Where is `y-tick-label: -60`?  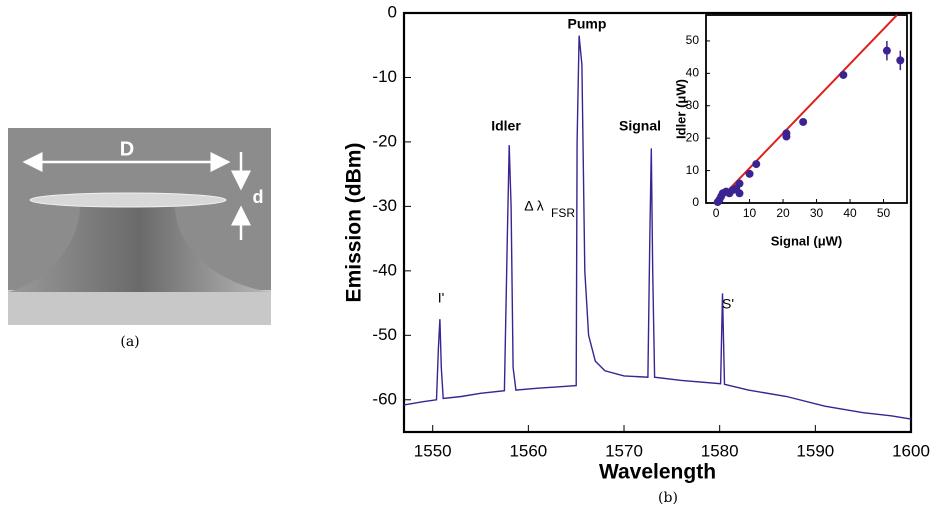 y-tick-label: -60 is located at coordinates (384, 398).